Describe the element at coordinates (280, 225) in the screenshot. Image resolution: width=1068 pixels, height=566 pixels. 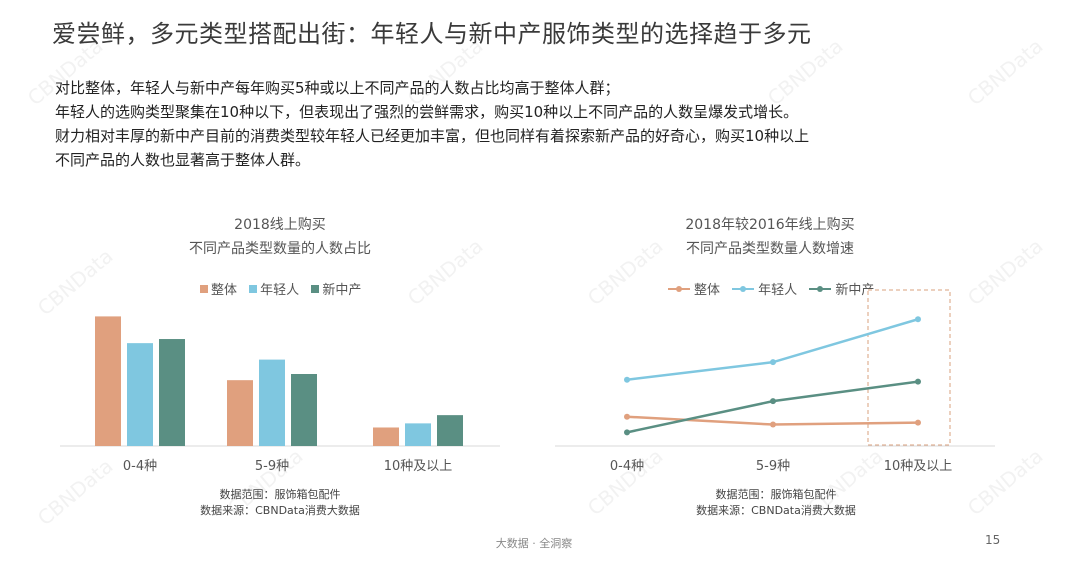
I see `bar-chart-title: 2018线上购买` at that location.